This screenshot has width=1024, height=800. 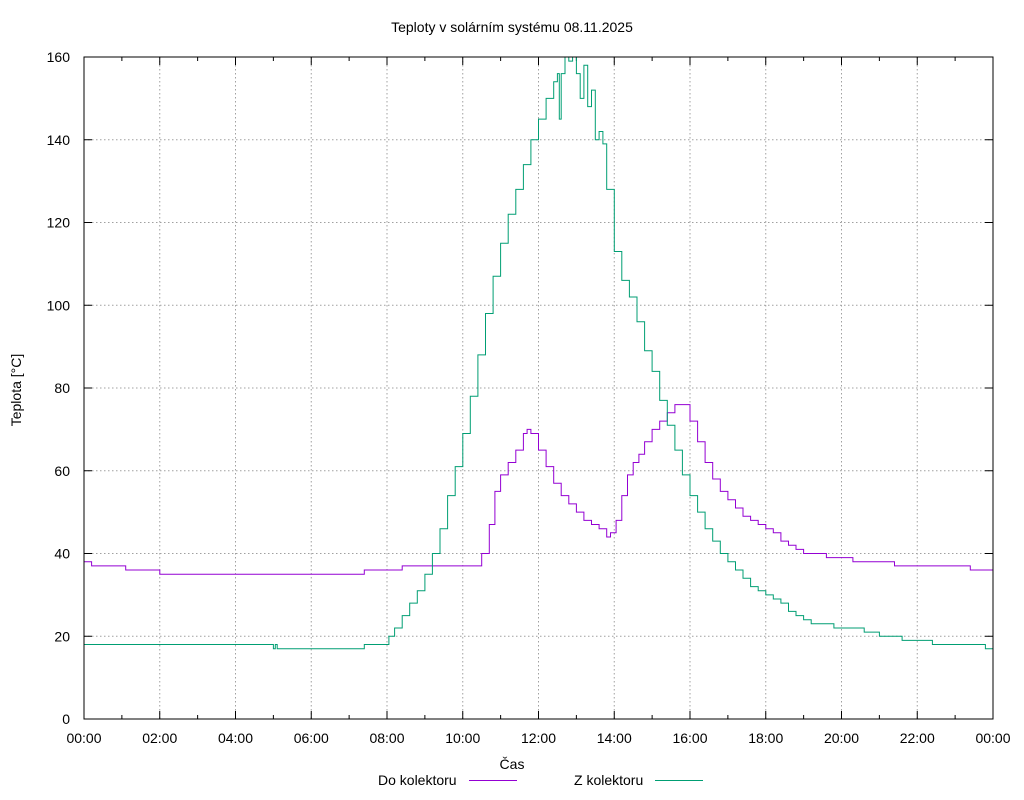 I want to click on x-tick-label: 20:00, so click(x=841, y=738).